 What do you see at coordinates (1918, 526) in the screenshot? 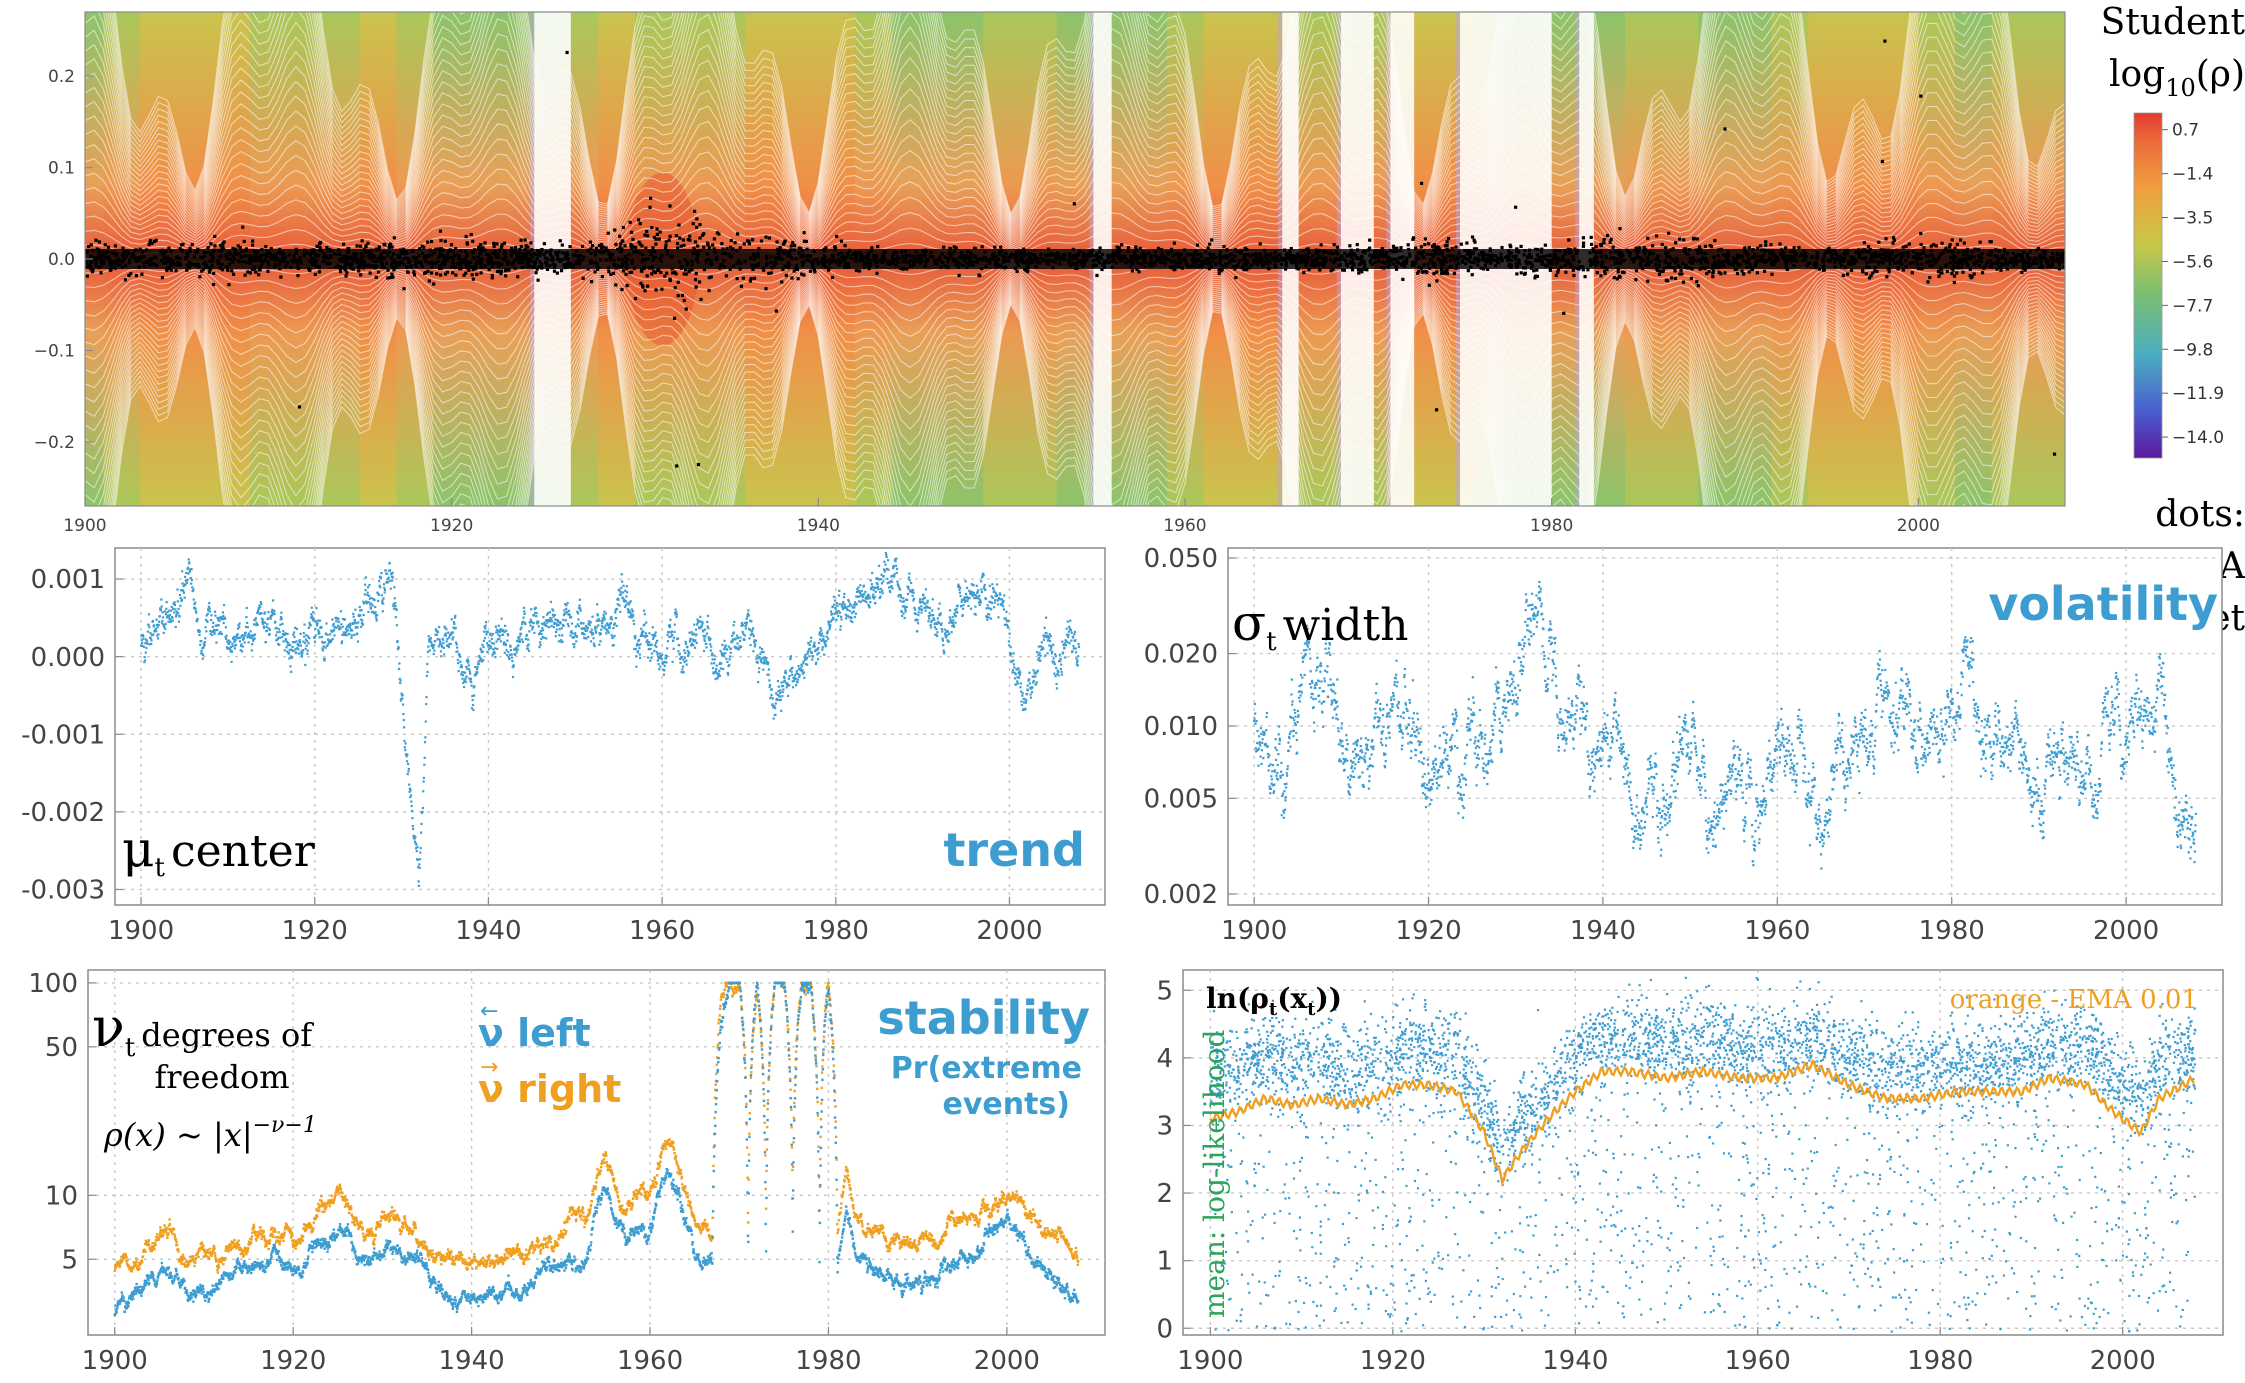
I see `x-tick-label: 2000` at bounding box center [1918, 526].